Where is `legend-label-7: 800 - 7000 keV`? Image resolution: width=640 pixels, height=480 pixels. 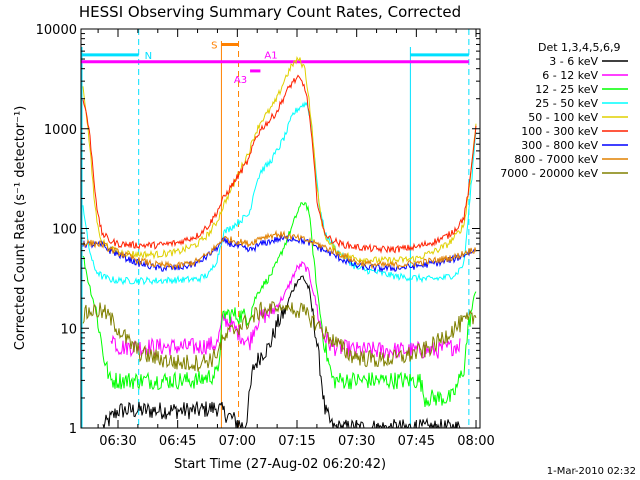 legend-label-7: 800 - 7000 keV is located at coordinates (556, 159).